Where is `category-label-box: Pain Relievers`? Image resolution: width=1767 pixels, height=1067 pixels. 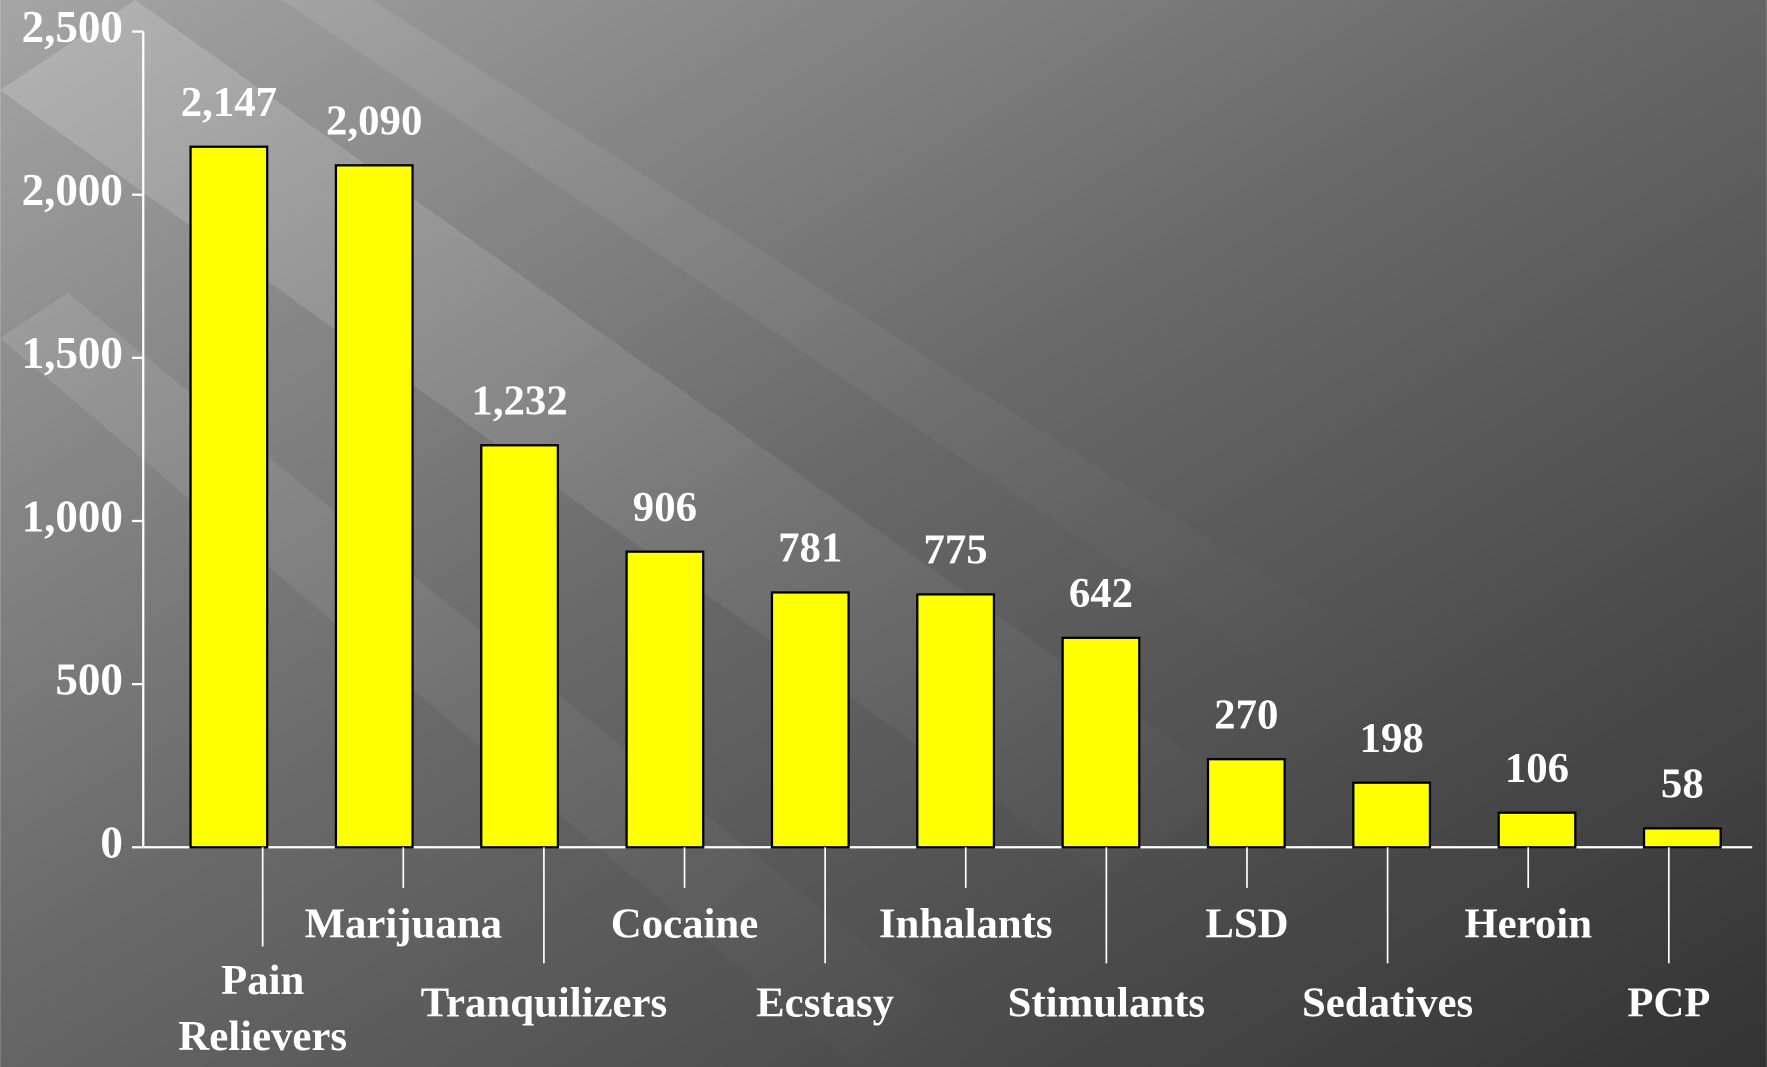 category-label-box: Pain Relievers is located at coordinates (263, 1008).